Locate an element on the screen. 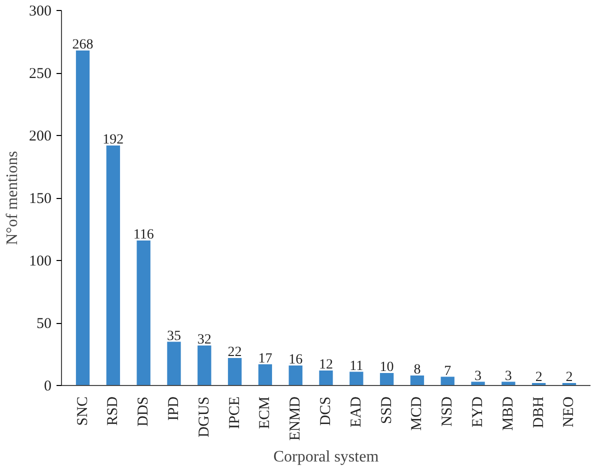  y-tick-label: 200 is located at coordinates (40, 136).